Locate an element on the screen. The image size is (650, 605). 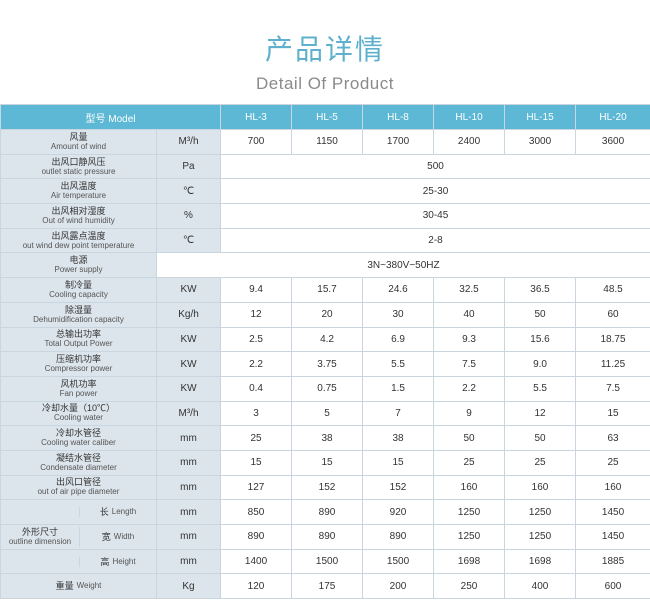
page-title: 产品详情 is located at coordinates (324, 49).